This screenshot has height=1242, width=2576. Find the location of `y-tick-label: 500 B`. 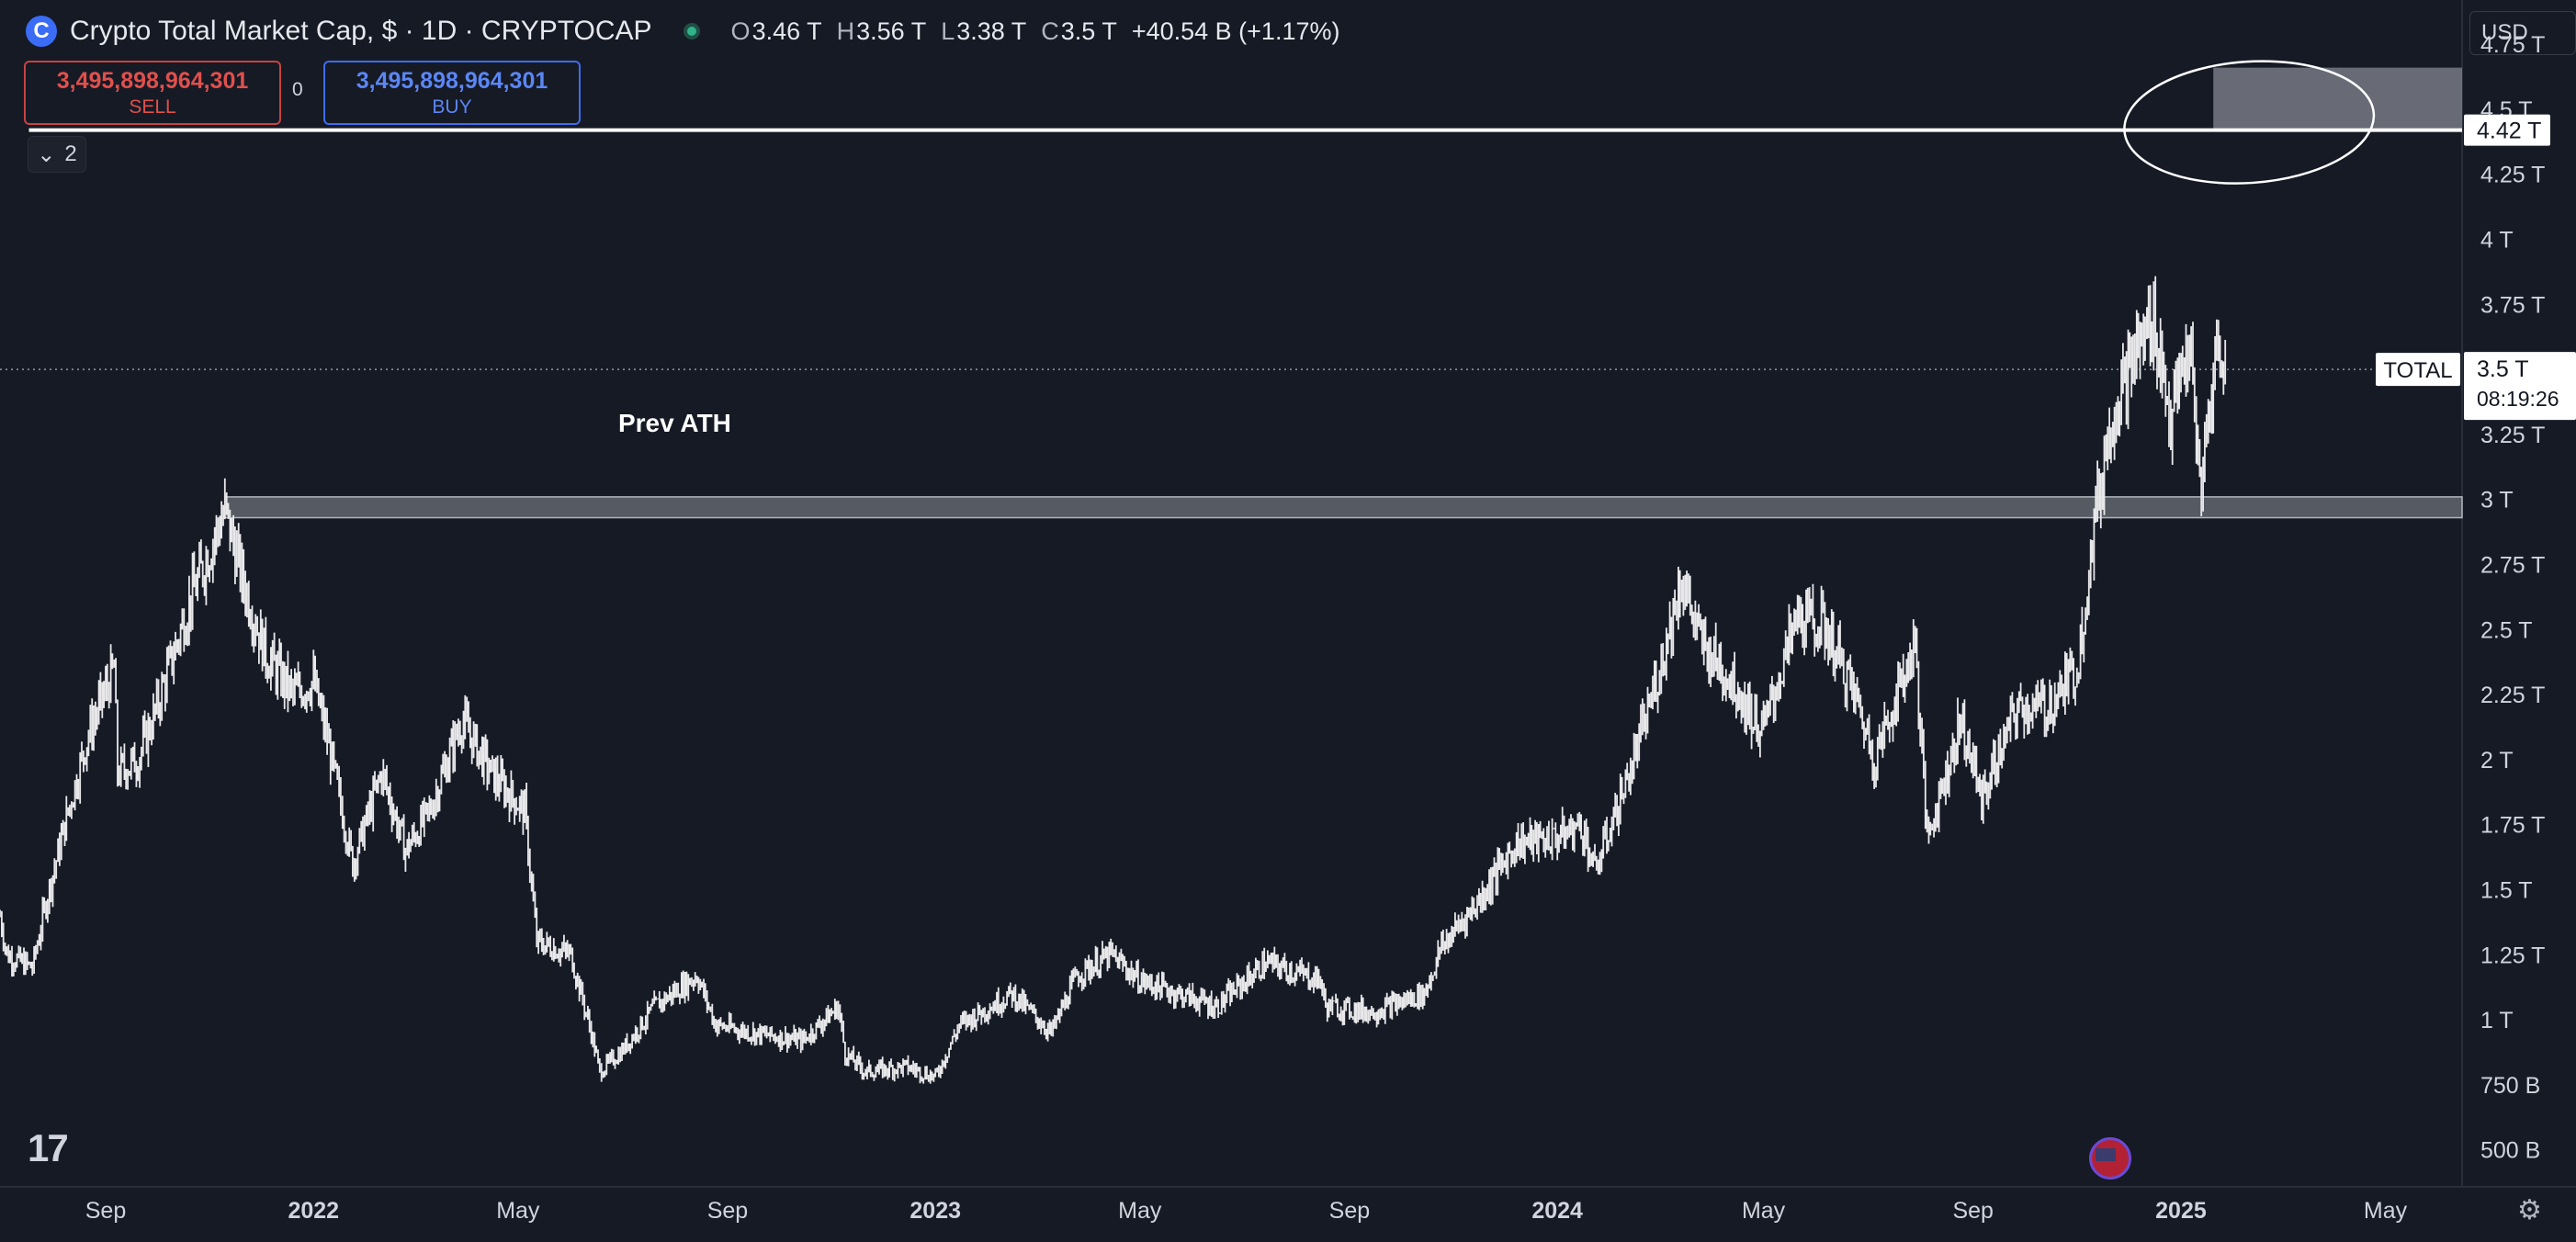

y-tick-label: 500 B is located at coordinates (2510, 1151).